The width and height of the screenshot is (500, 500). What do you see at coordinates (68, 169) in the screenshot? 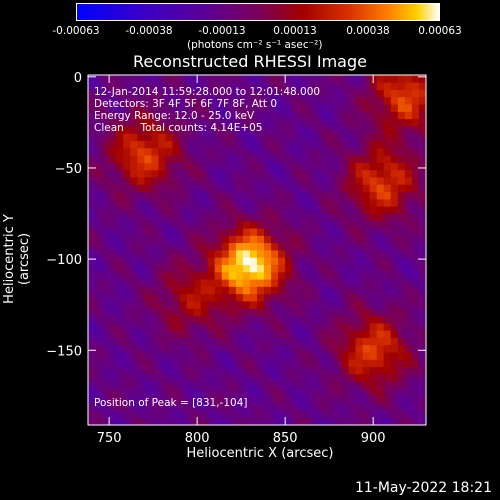
I see `tick-label: −50` at bounding box center [68, 169].